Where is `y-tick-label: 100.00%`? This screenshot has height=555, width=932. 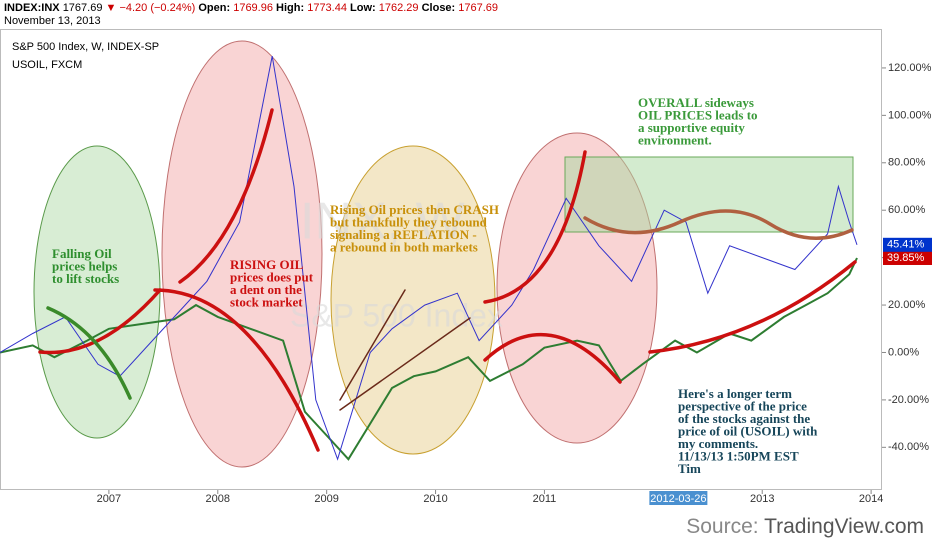 y-tick-label: 100.00% is located at coordinates (910, 115).